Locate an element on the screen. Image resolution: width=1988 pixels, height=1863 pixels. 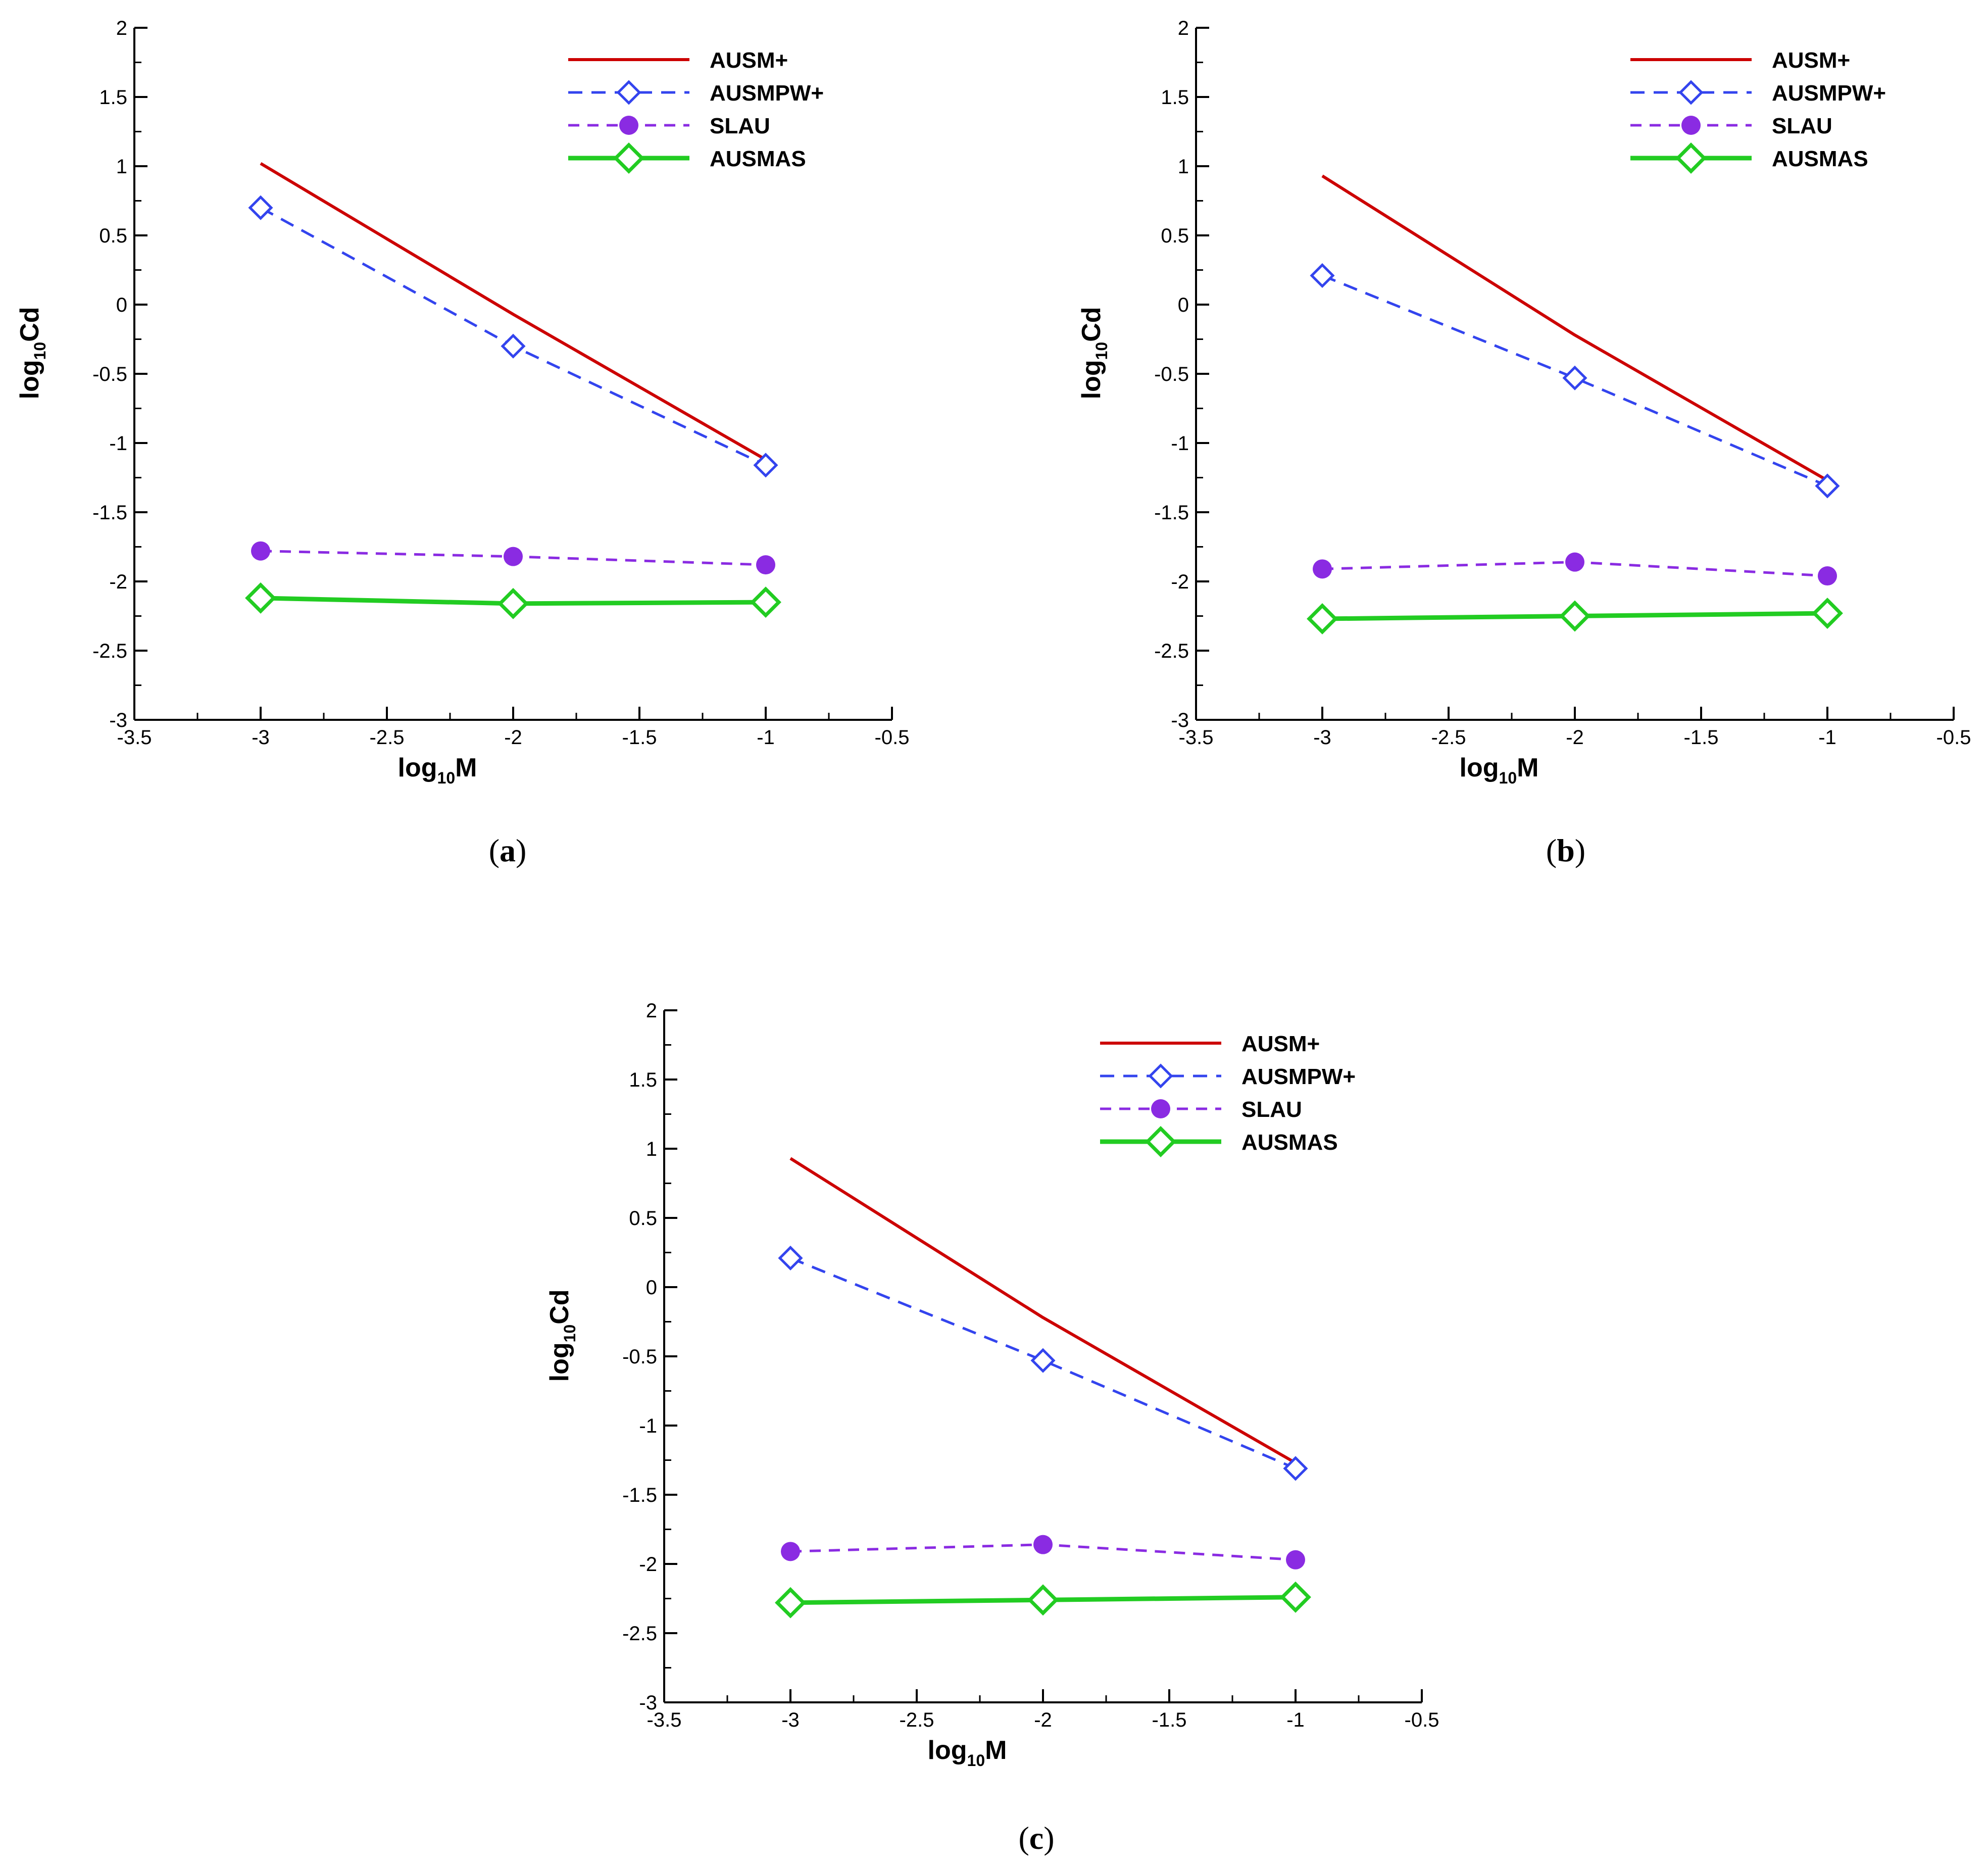
x-tick-label: -3.5 is located at coordinates (665, 1720).